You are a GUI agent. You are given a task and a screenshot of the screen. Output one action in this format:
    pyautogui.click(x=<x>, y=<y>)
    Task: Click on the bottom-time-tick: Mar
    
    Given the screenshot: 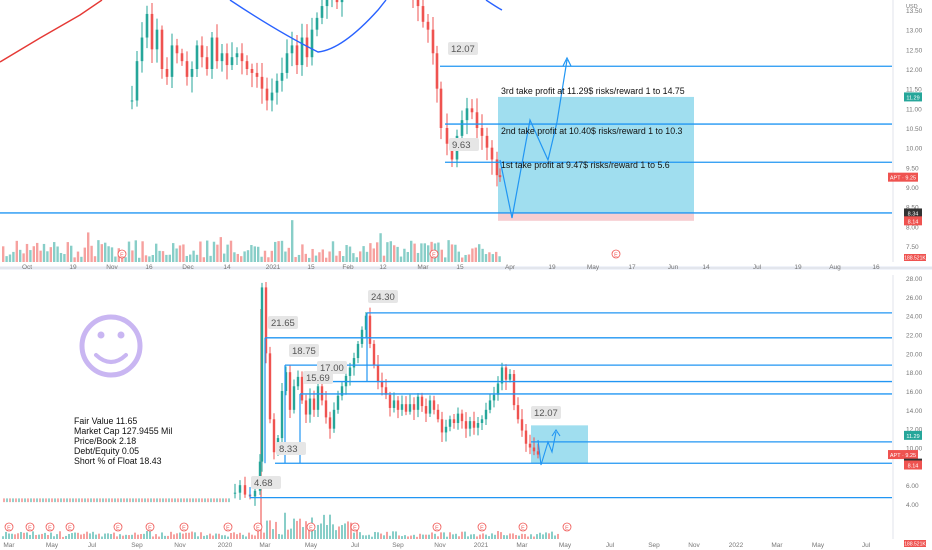 What is the action you would take?
    pyautogui.click(x=9, y=545)
    